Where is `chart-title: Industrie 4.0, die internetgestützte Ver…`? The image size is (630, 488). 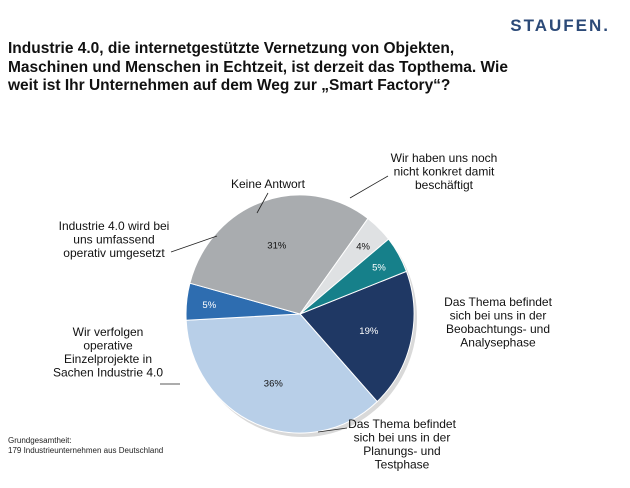
chart-title: Industrie 4.0, die internetgestützte Ver… is located at coordinates (288, 68).